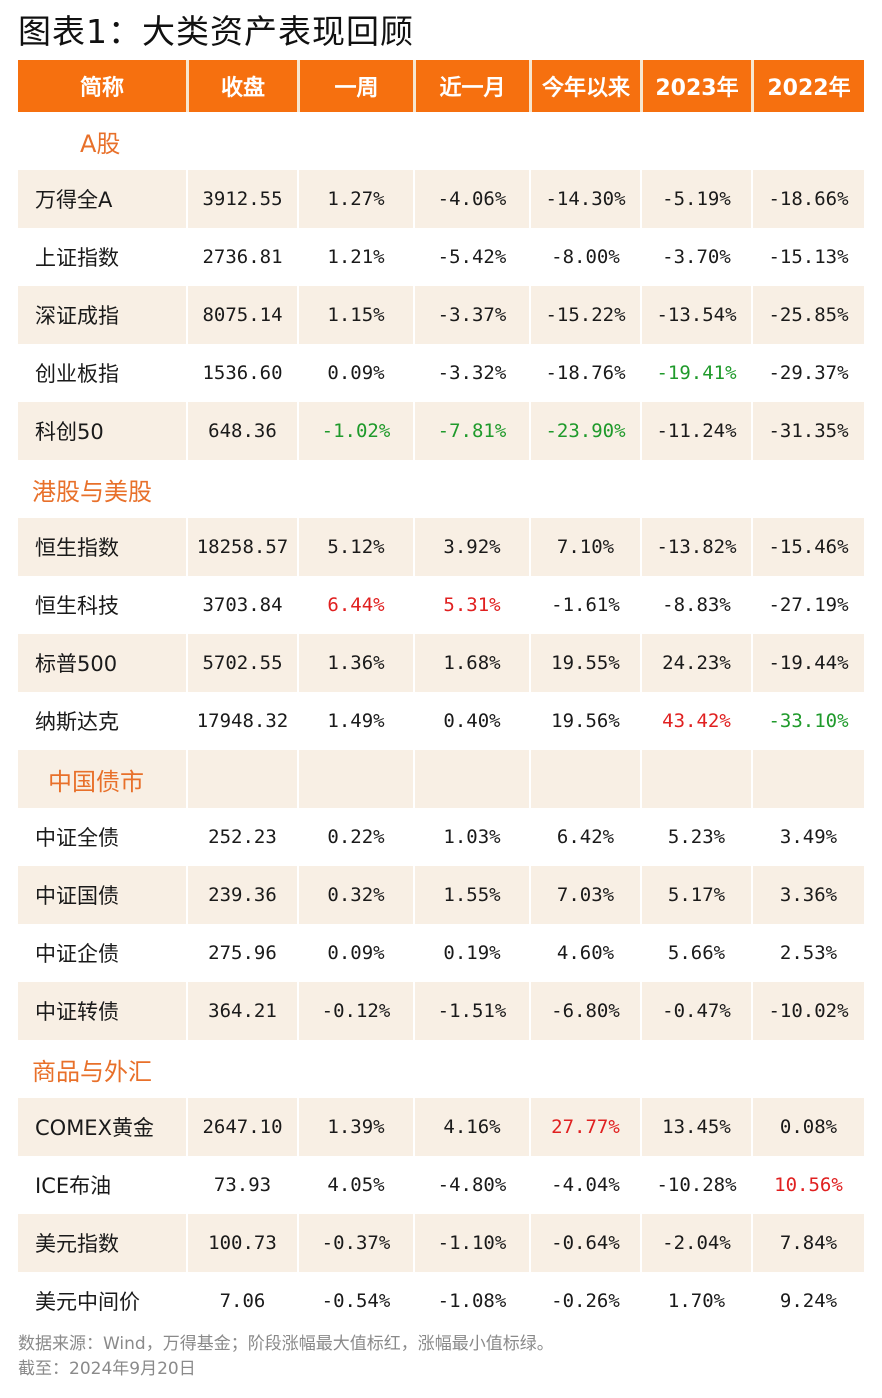 Image resolution: width=882 pixels, height=1398 pixels. I want to click on cell-close: 8075.14, so click(241, 315).